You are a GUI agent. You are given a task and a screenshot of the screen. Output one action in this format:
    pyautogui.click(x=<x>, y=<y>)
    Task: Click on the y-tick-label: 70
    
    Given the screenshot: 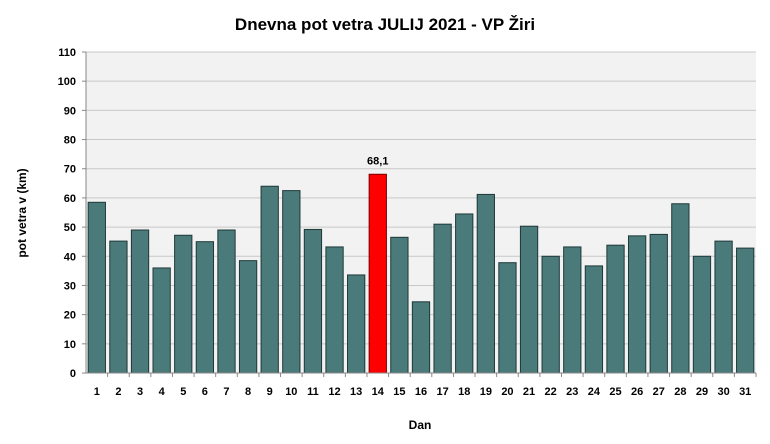 What is the action you would take?
    pyautogui.click(x=70, y=170)
    